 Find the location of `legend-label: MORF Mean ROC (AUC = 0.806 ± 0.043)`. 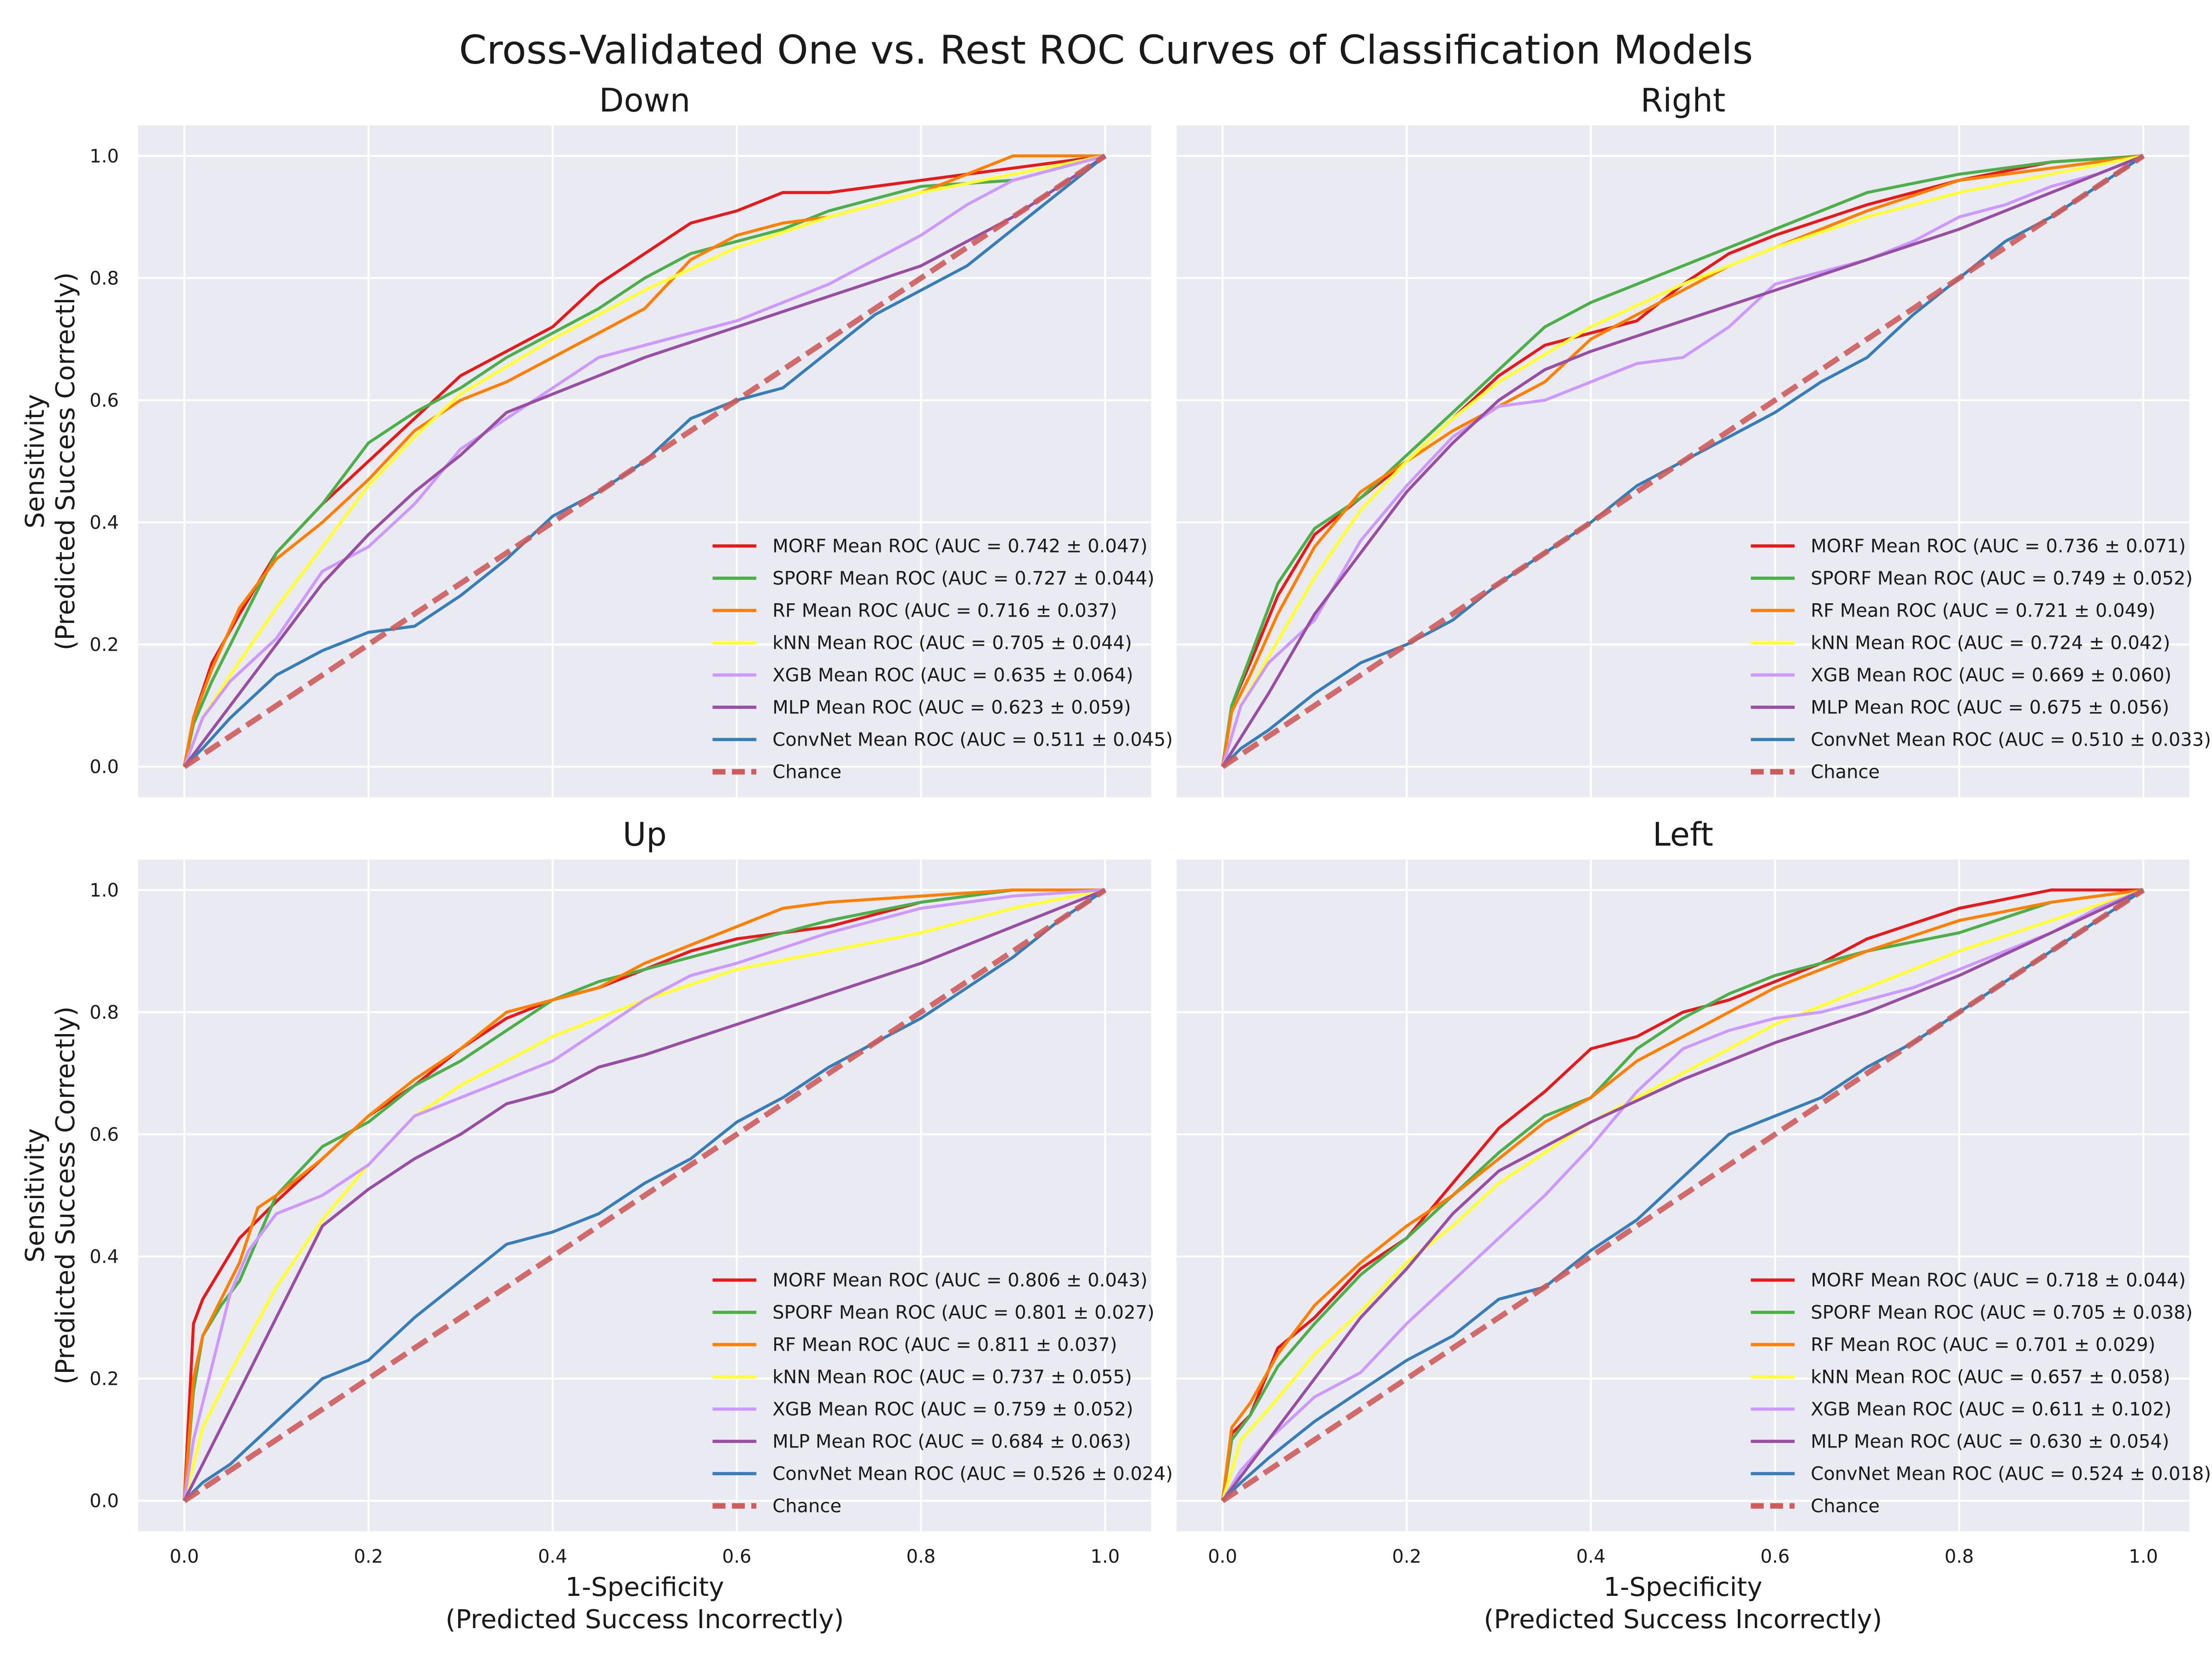

legend-label: MORF Mean ROC (AUC = 0.806 ± 0.043) is located at coordinates (959, 1280).